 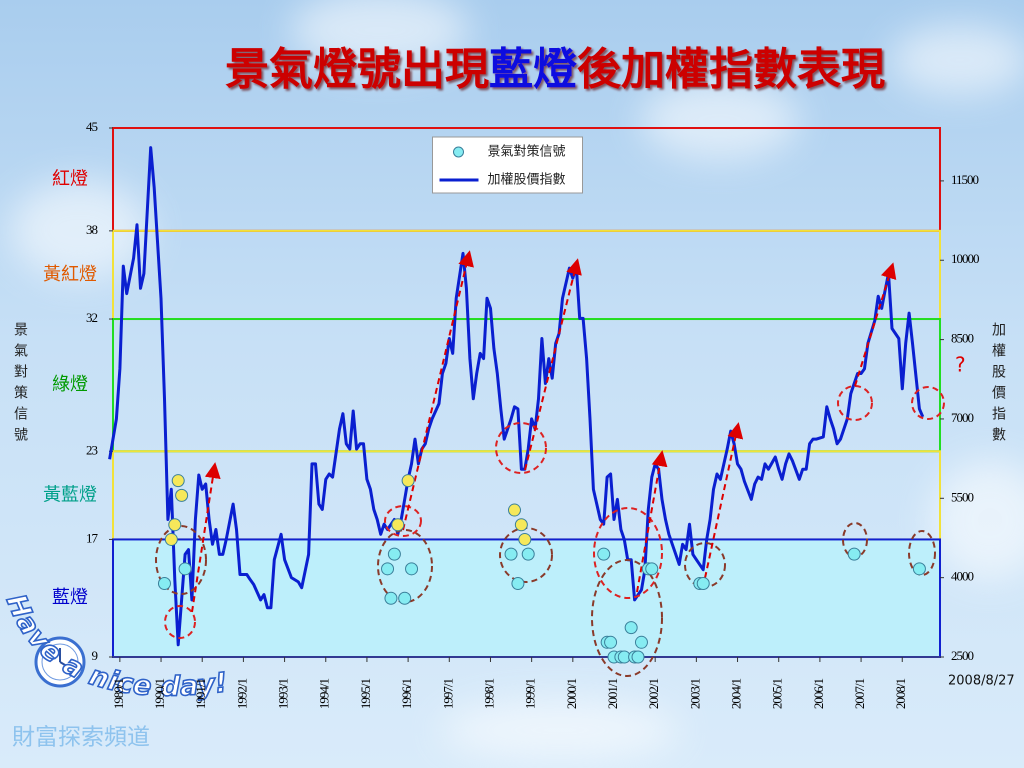 What do you see at coordinates (283, 694) in the screenshot?
I see `x-tick-label: 1993/1` at bounding box center [283, 694].